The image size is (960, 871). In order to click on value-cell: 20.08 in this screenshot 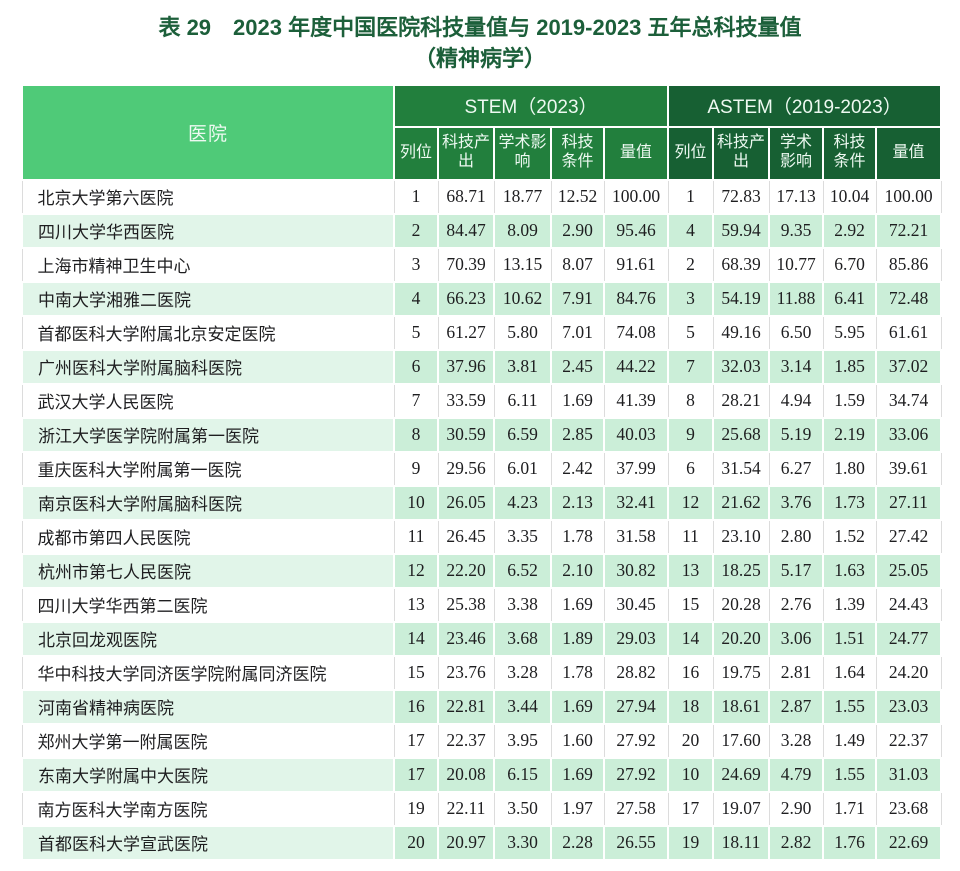, I will do `click(466, 775)`.